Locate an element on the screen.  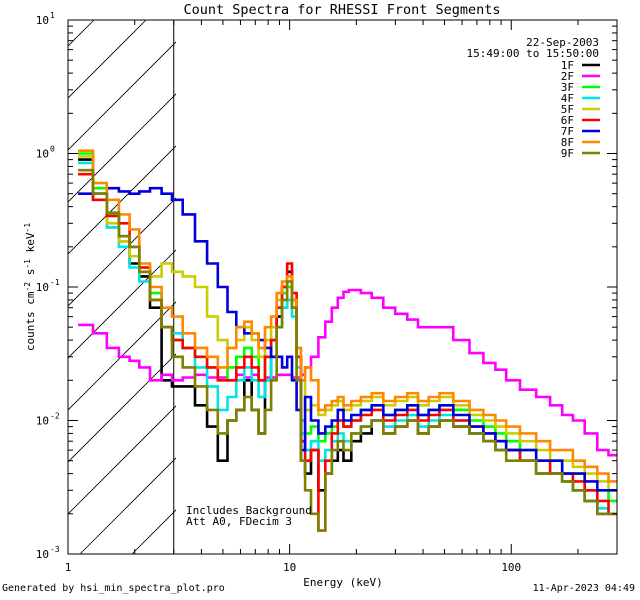
legend-label-9F: 9F is located at coordinates (567, 153).